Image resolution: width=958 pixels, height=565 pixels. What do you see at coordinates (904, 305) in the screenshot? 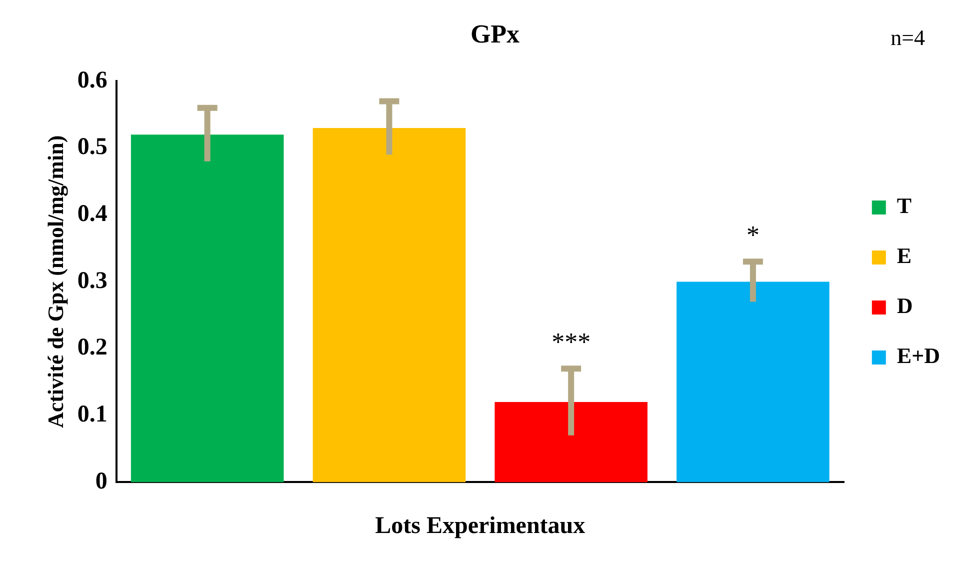
I see `legend-label: D` at bounding box center [904, 305].